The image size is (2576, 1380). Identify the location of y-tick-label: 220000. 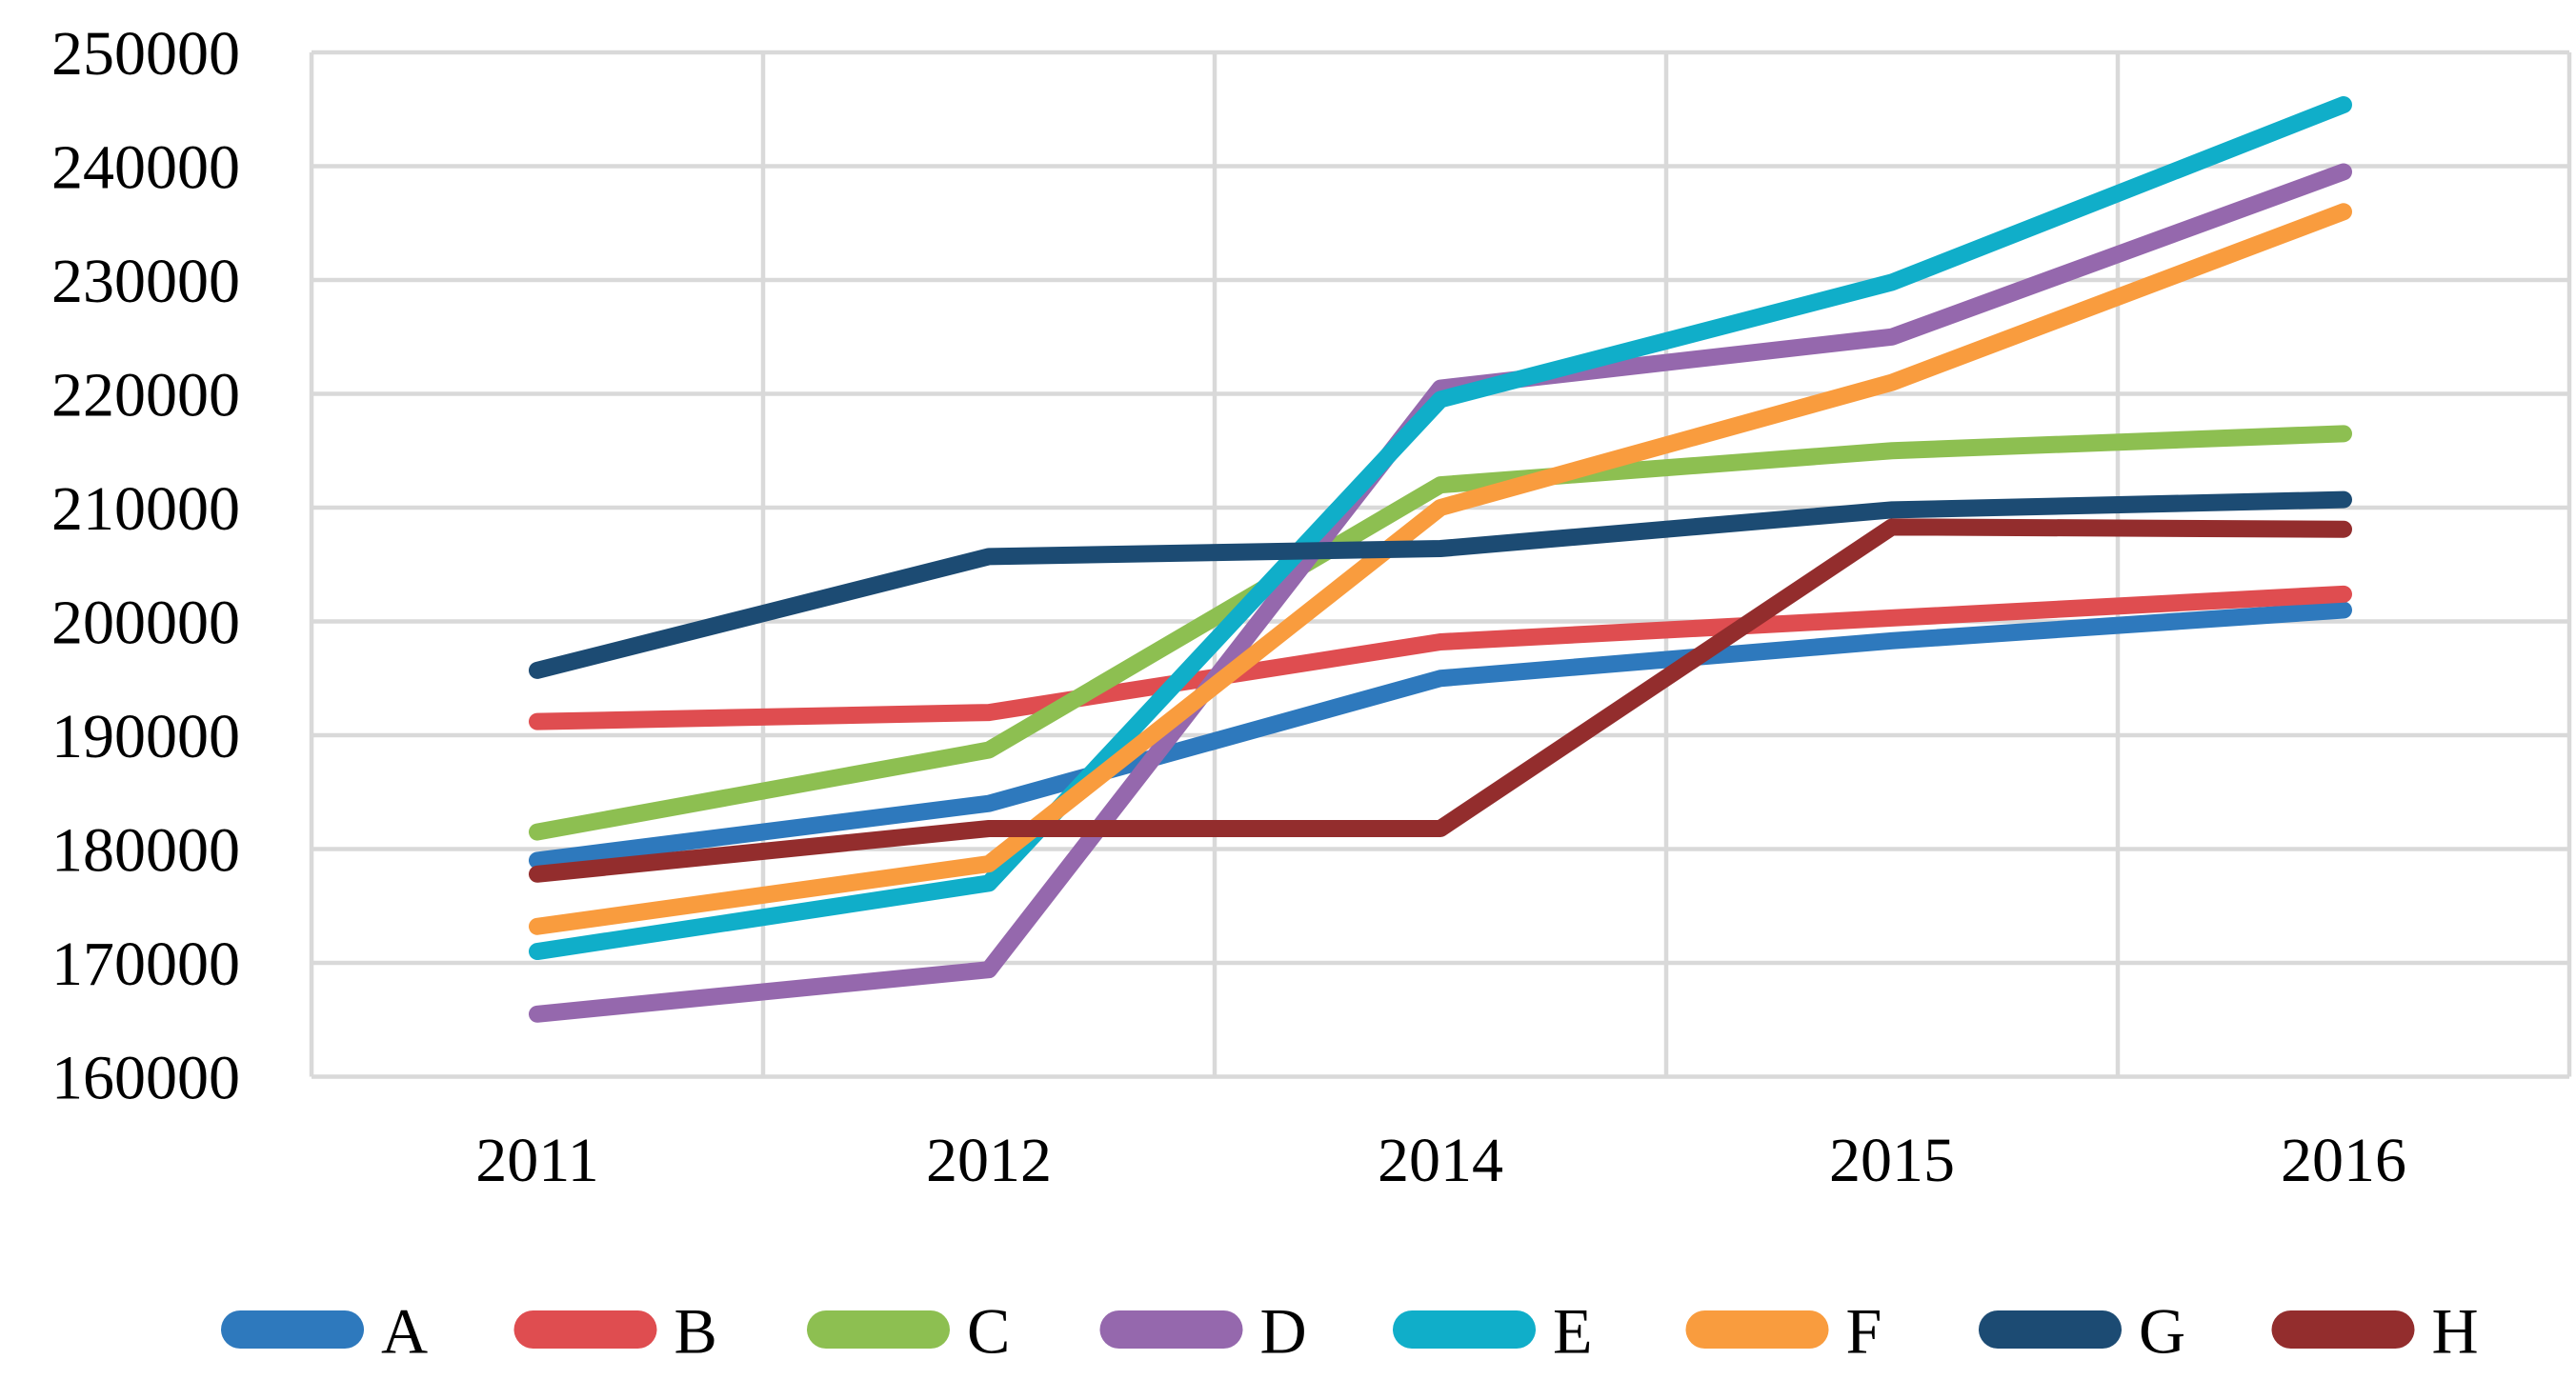
(146, 395).